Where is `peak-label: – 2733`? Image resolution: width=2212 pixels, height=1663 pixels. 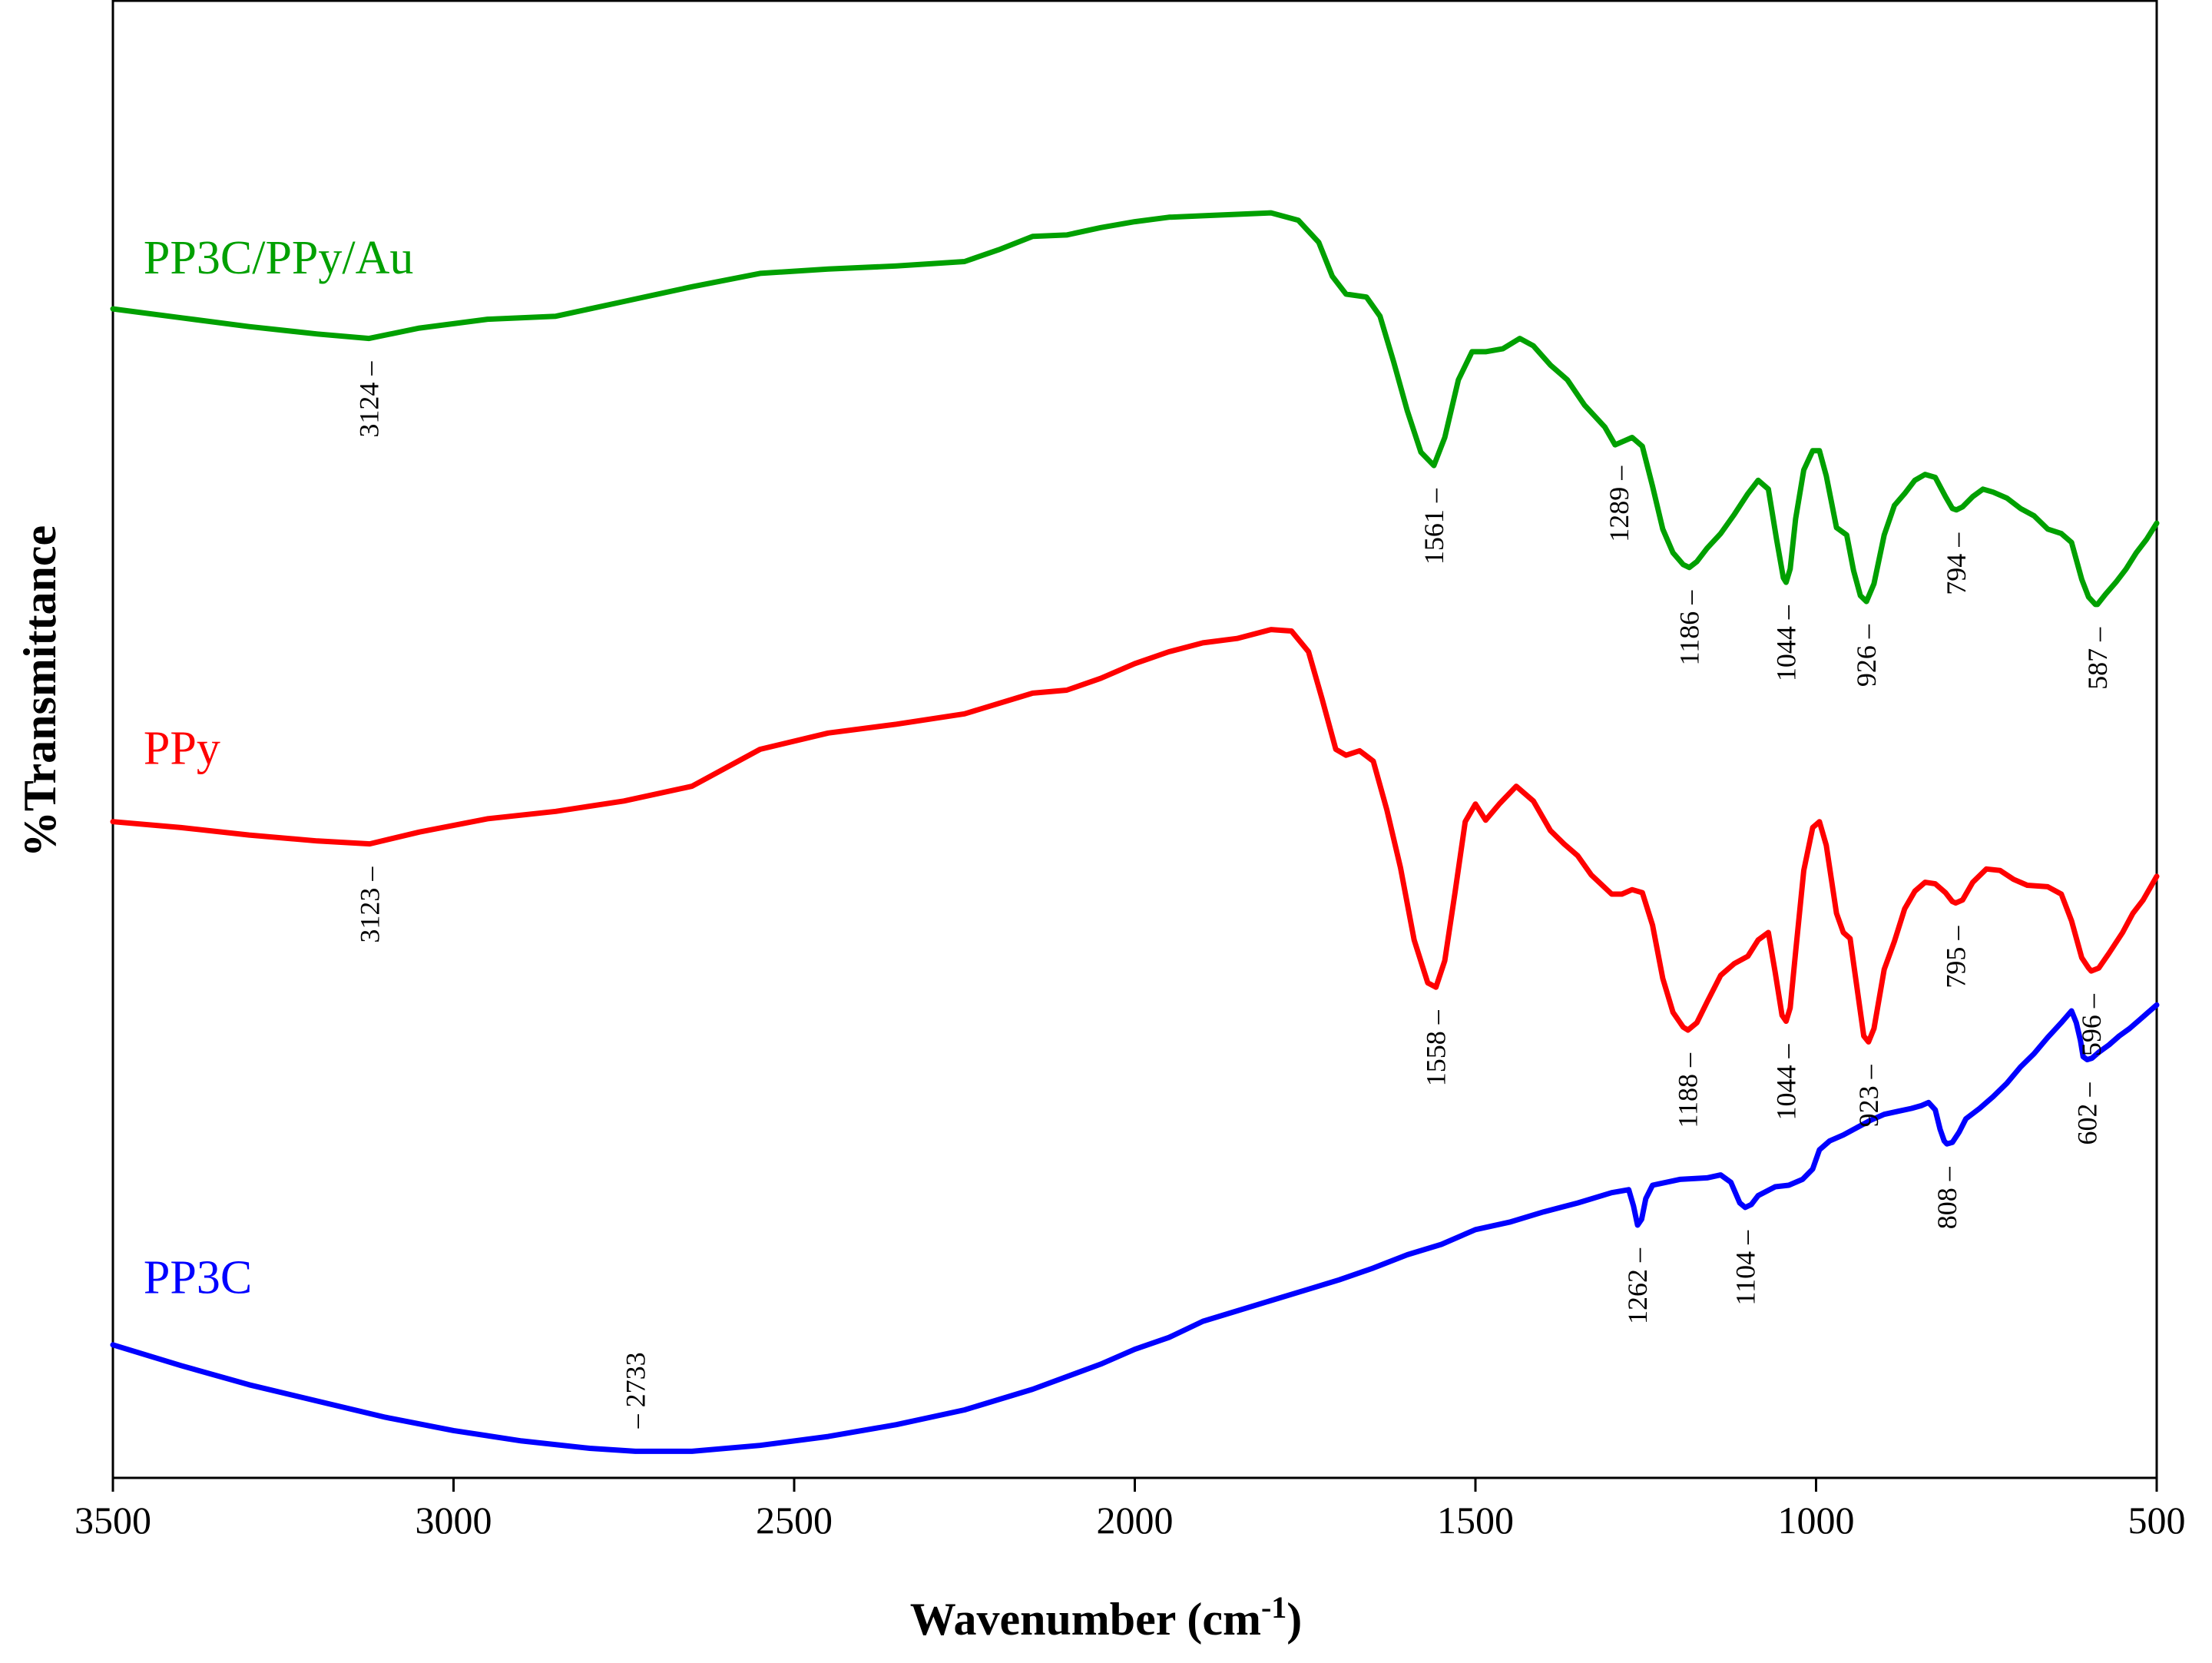
peak-label: – 2733 is located at coordinates (636, 1390).